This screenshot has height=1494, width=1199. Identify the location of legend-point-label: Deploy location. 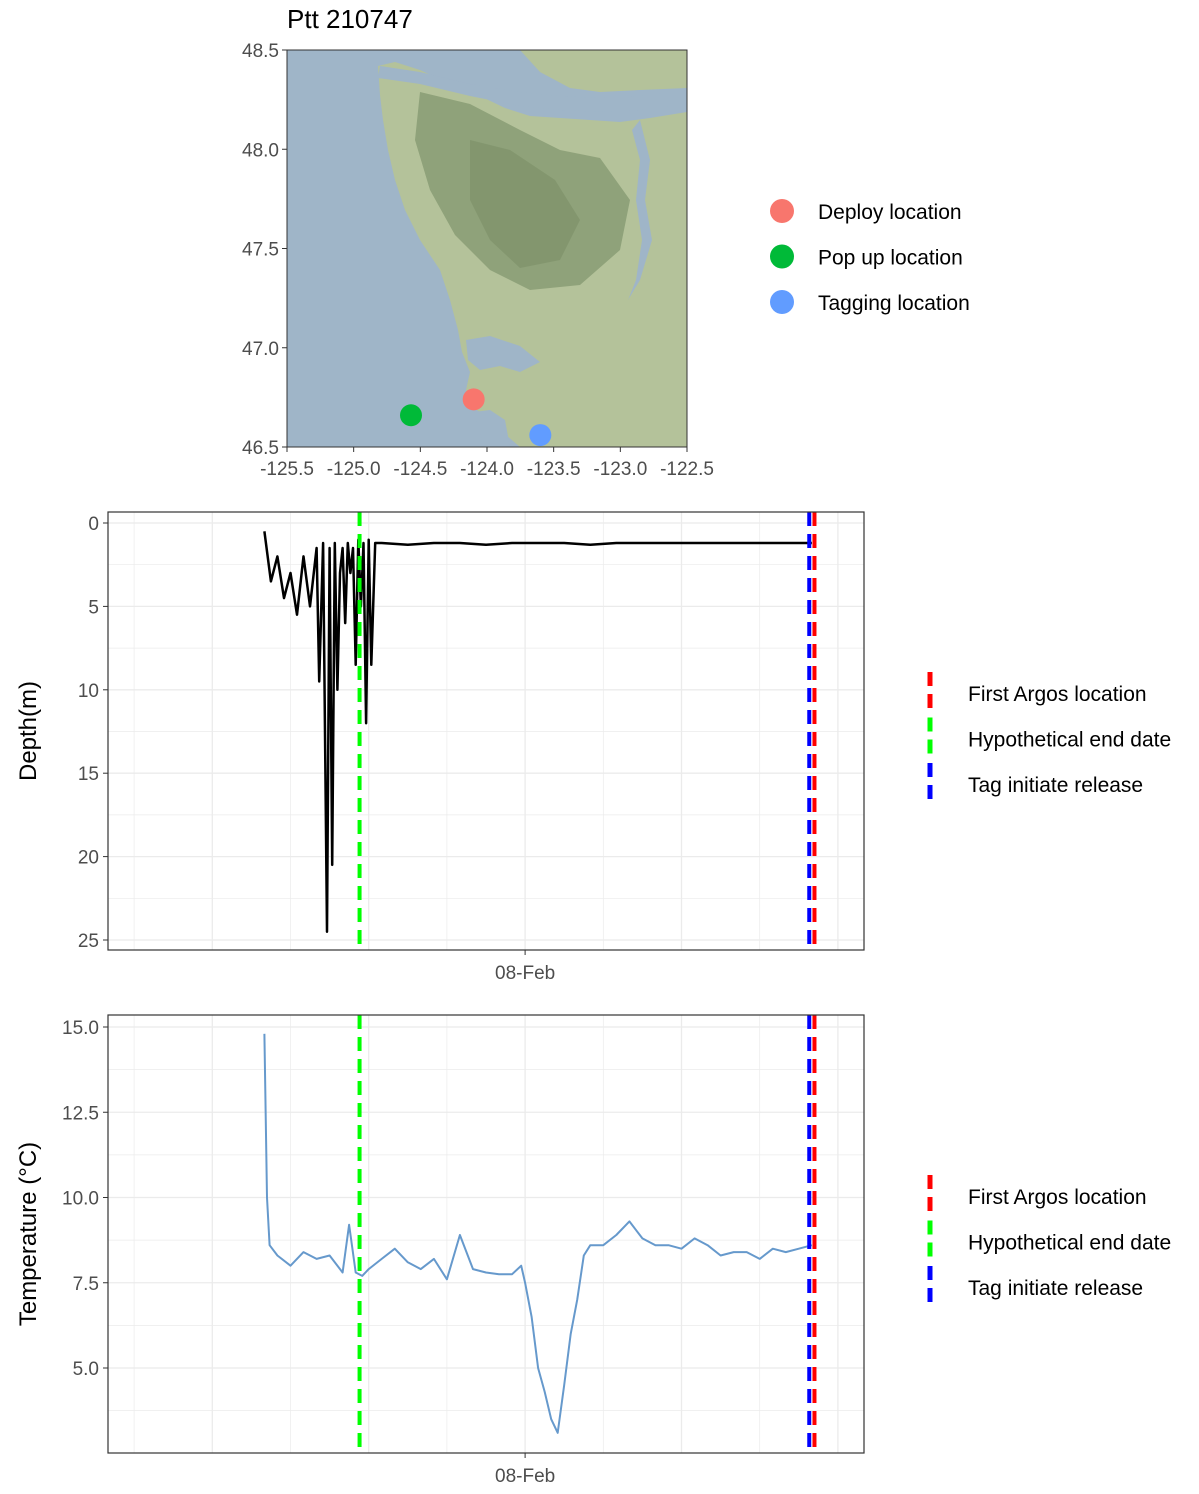
(890, 212).